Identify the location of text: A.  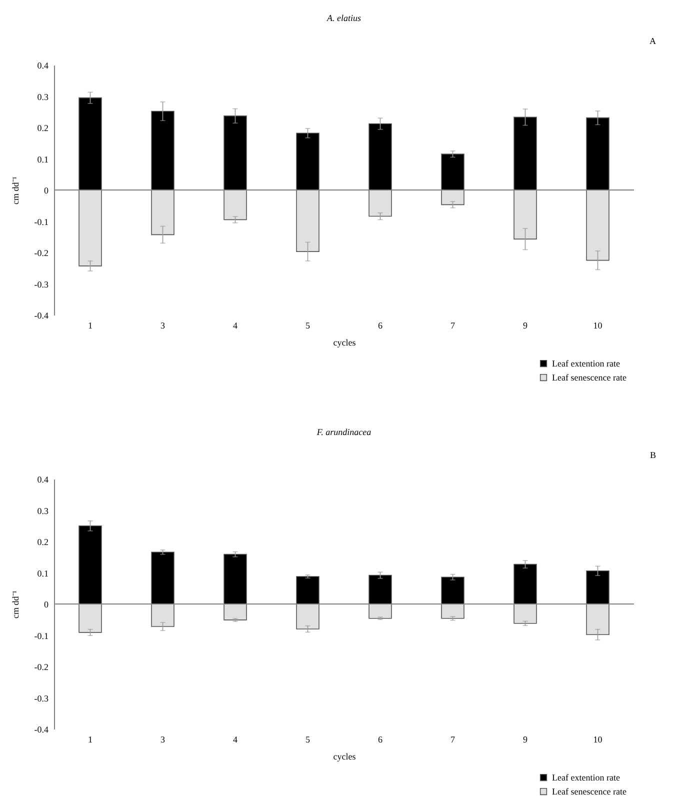
(653, 41).